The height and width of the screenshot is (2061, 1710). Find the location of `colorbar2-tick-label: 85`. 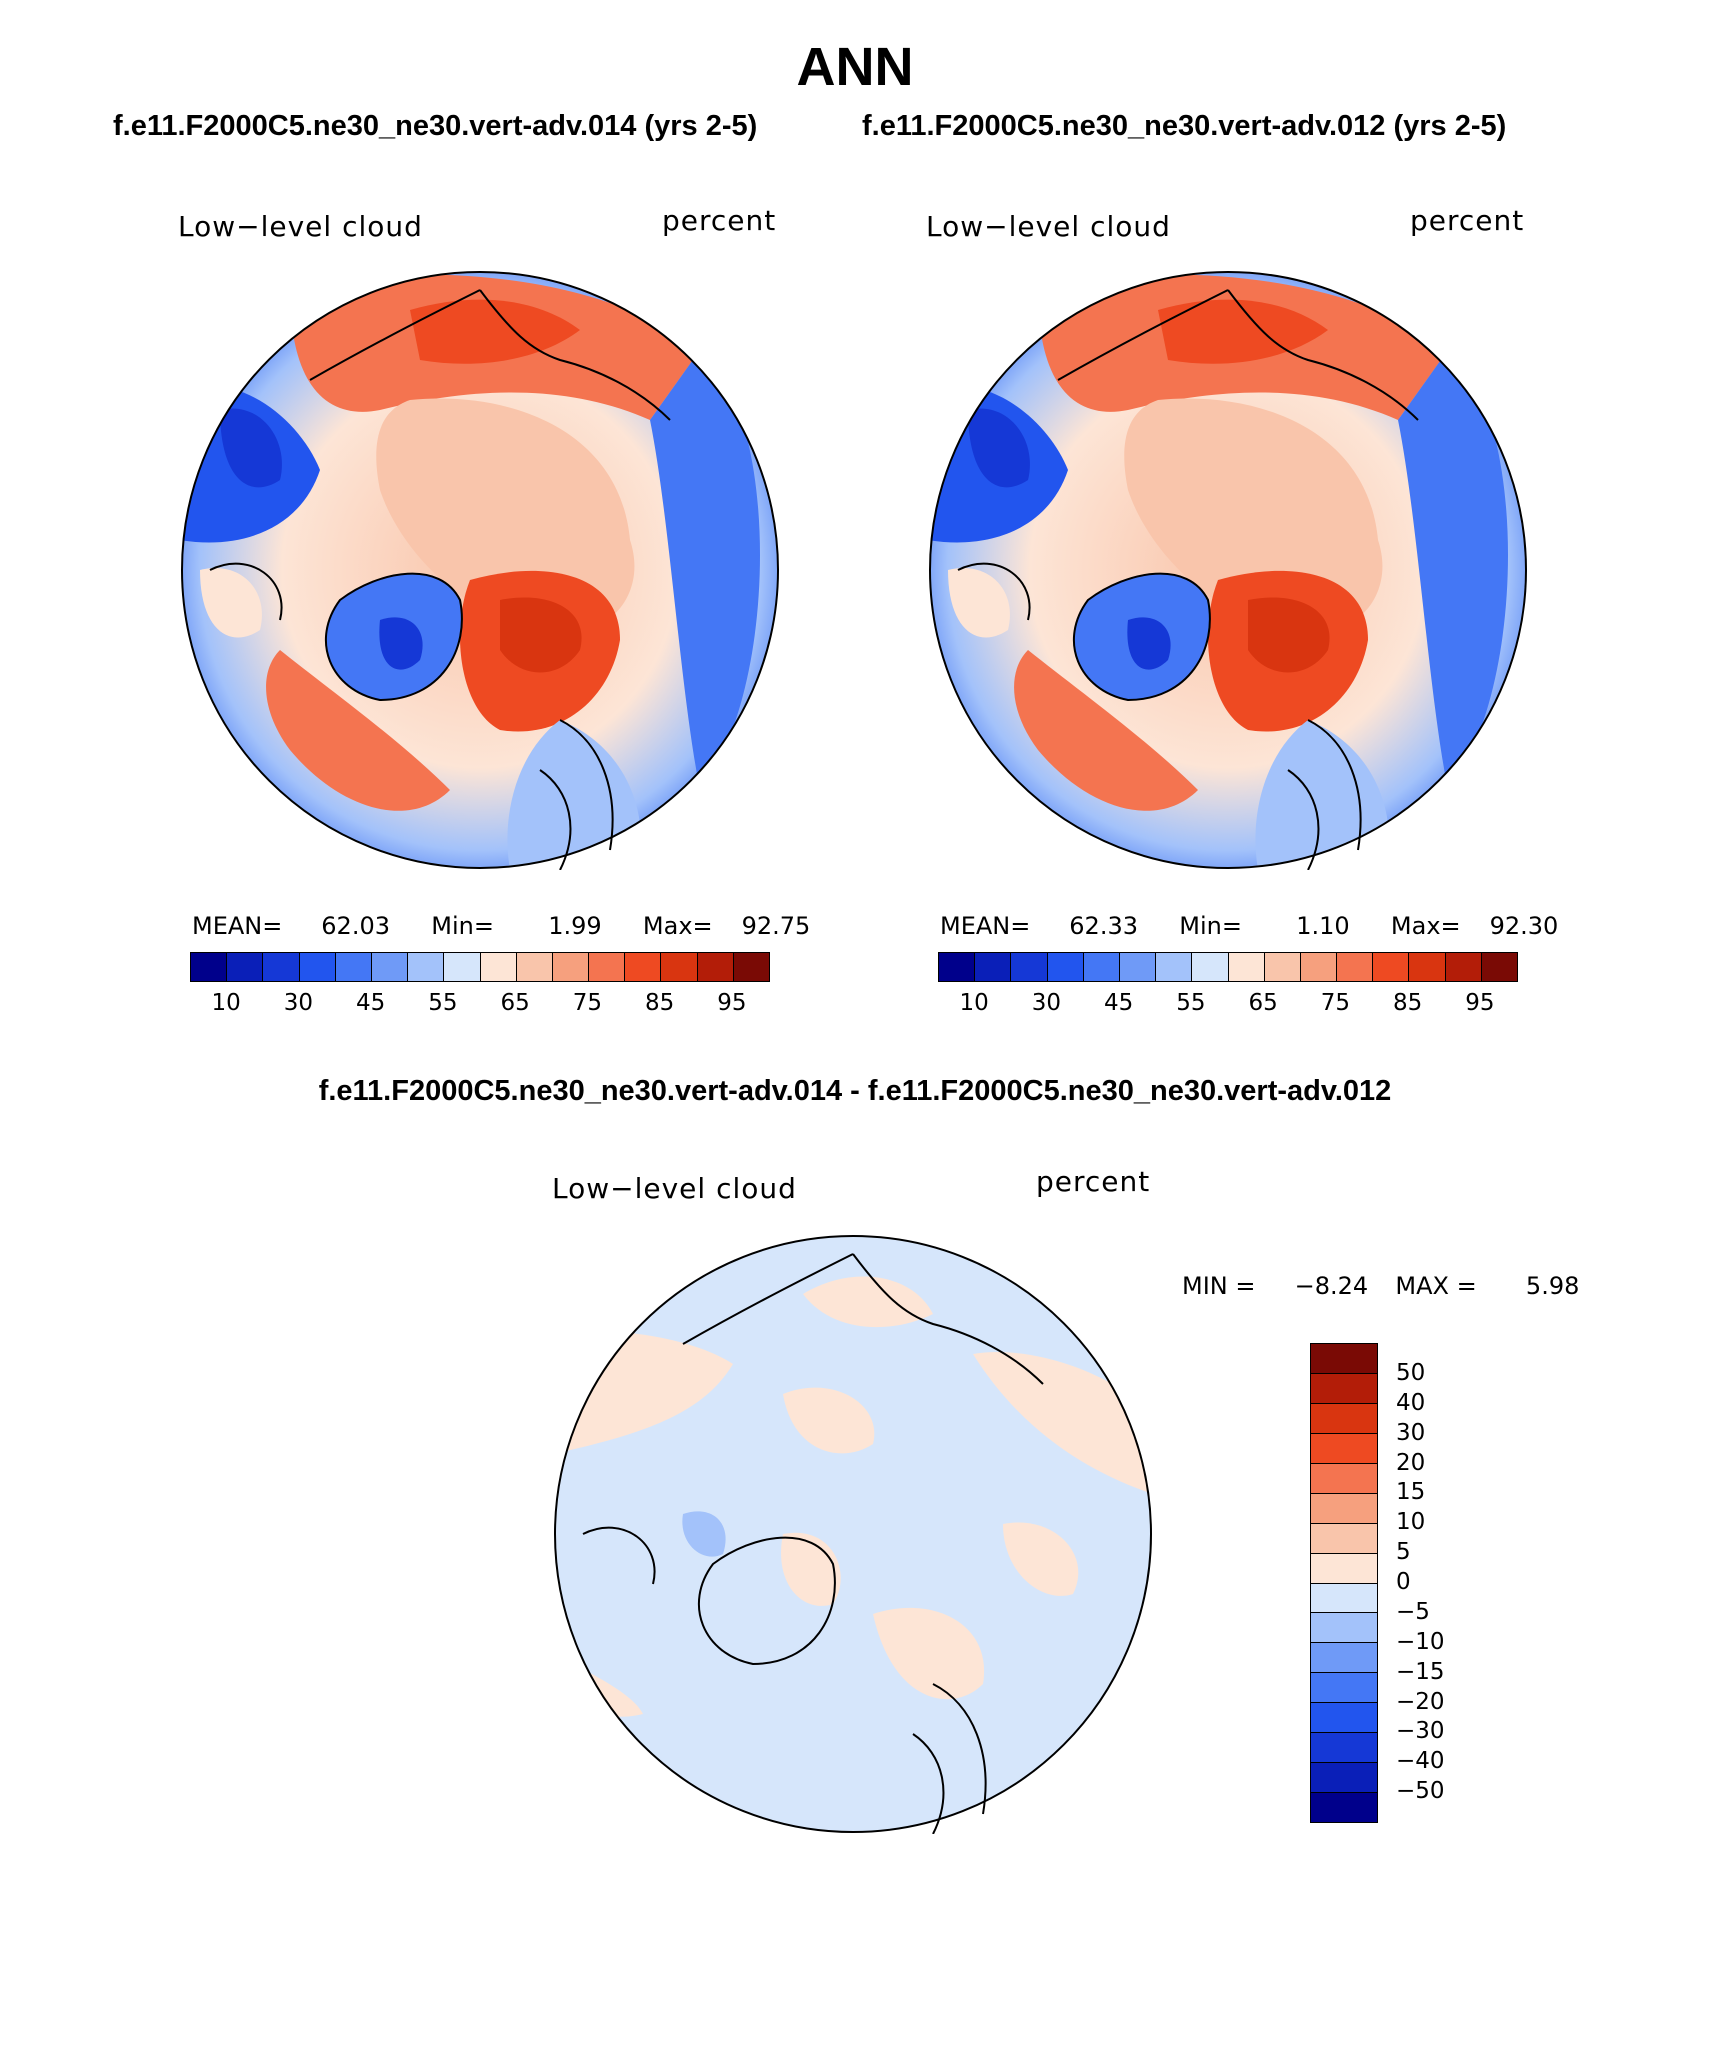

colorbar2-tick-label: 85 is located at coordinates (1407, 1003).